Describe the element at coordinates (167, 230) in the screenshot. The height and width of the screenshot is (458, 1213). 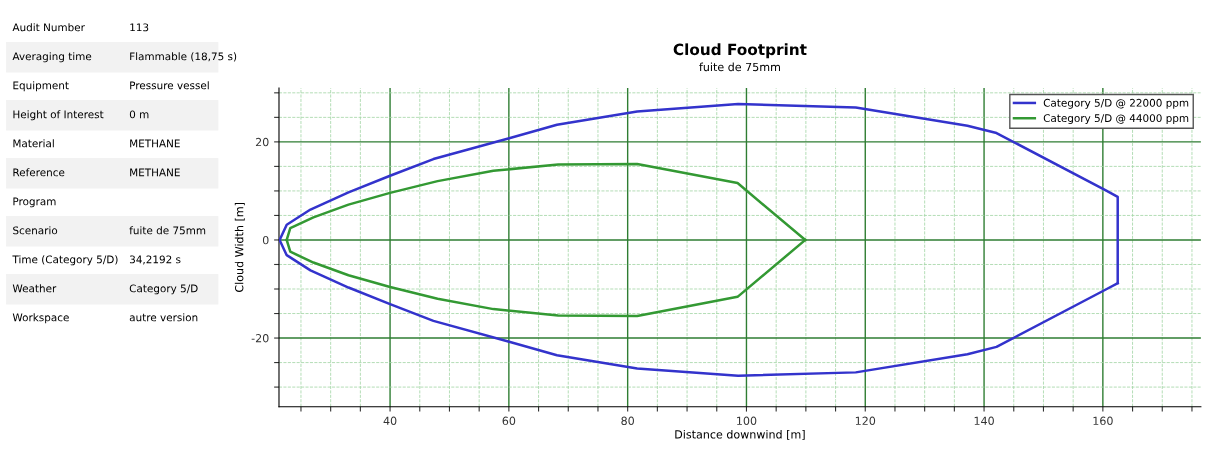
I see `text: fuite de 75mm` at that location.